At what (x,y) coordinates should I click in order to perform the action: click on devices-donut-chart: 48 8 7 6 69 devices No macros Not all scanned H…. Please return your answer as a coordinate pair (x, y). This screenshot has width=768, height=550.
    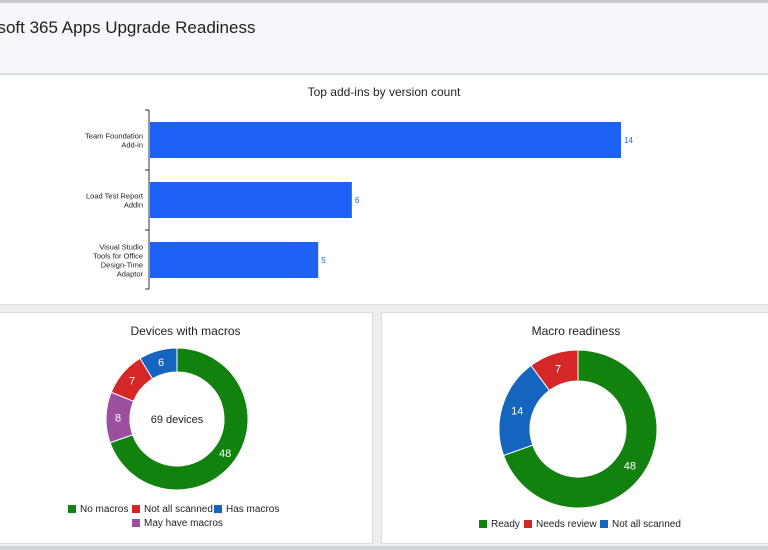
    Looking at the image, I should click on (173, 438).